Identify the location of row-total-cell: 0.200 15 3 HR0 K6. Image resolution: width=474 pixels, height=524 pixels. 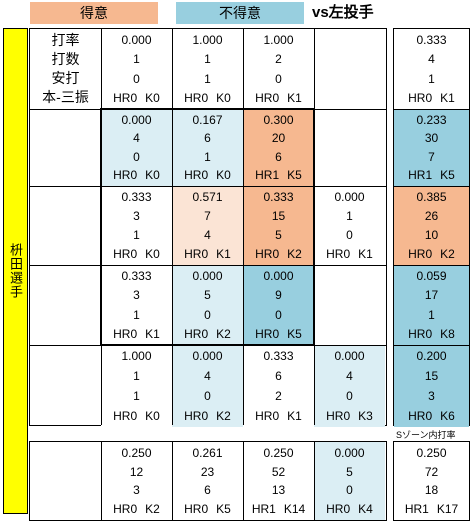
(431, 386).